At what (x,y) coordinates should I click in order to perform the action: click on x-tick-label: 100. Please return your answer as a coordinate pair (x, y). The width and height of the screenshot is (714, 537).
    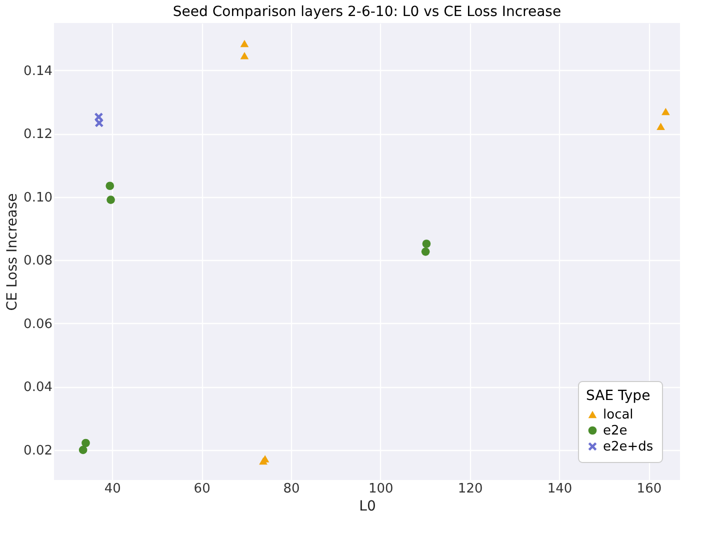
    Looking at the image, I should click on (381, 489).